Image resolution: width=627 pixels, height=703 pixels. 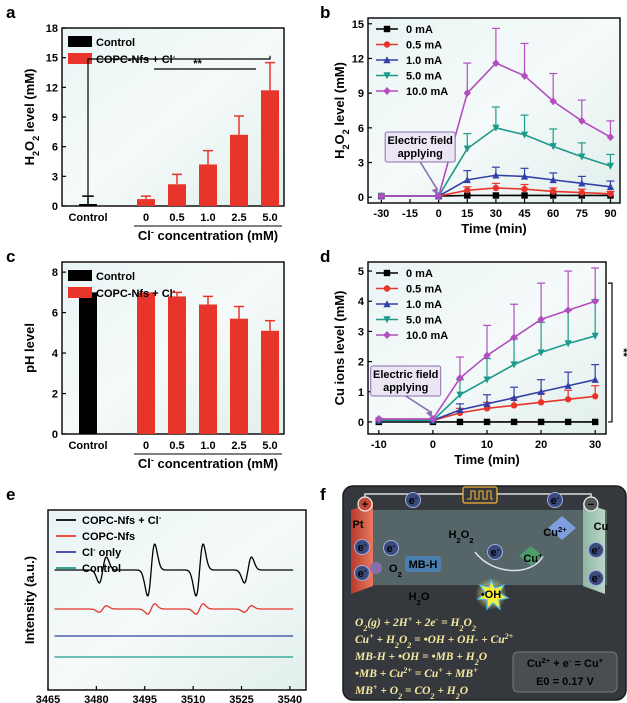 I want to click on b-xtick-label: 60, so click(x=553, y=214).